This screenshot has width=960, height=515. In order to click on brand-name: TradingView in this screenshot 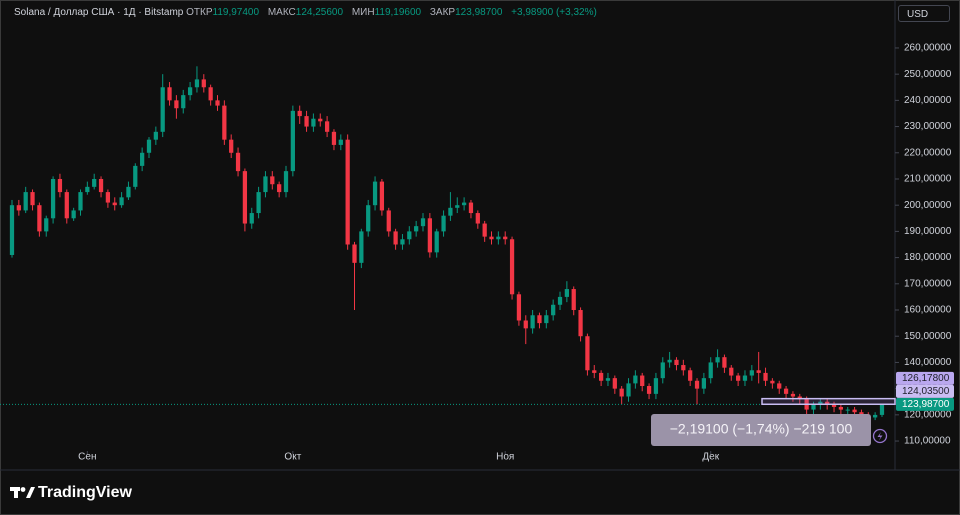, I will do `click(85, 492)`.